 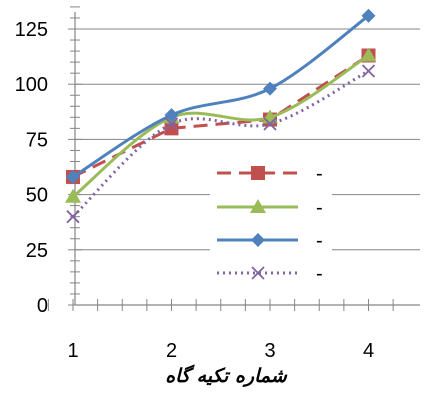 I want to click on y-tick-label: 0, so click(x=42, y=306).